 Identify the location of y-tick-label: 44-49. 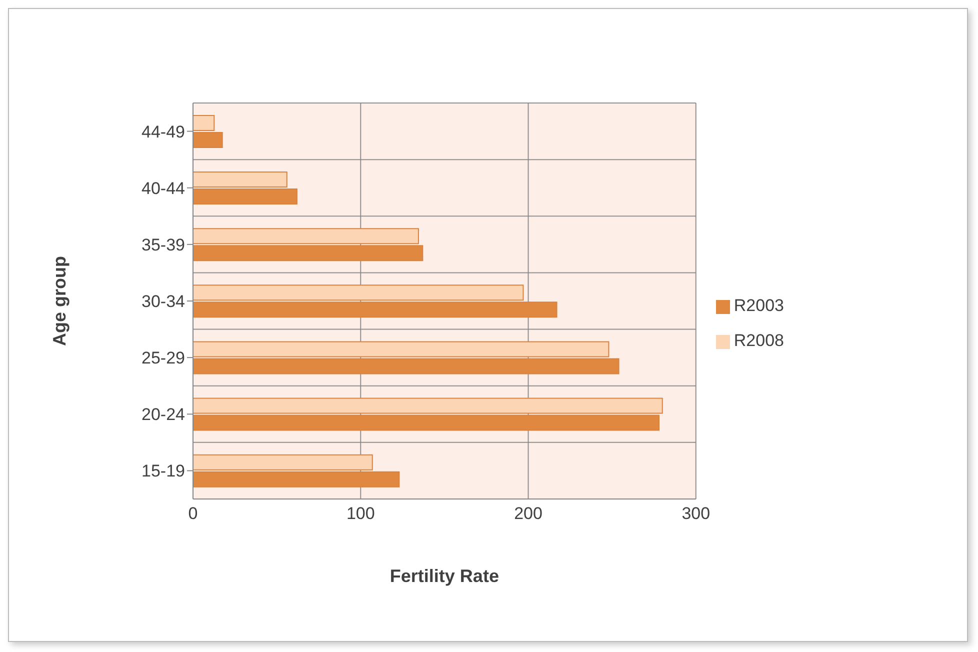
(163, 132).